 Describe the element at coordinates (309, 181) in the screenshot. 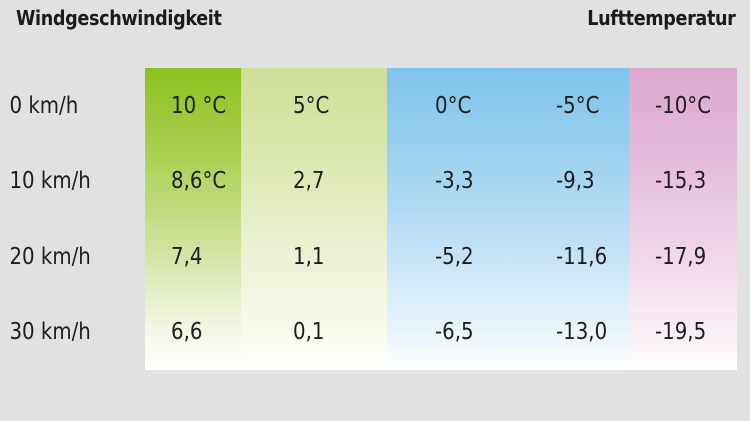

I see `table-cell: 2,7` at that location.